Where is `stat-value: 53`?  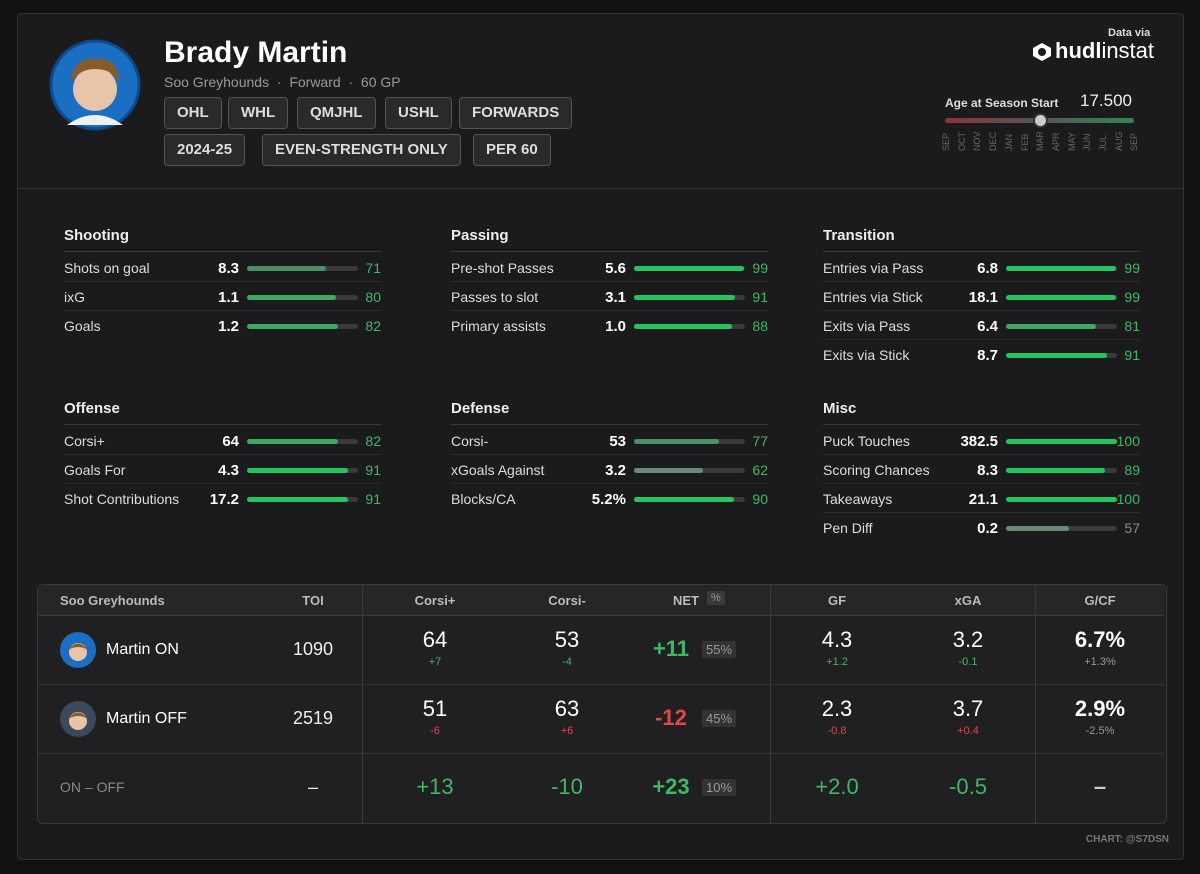
stat-value: 53 is located at coordinates (617, 441).